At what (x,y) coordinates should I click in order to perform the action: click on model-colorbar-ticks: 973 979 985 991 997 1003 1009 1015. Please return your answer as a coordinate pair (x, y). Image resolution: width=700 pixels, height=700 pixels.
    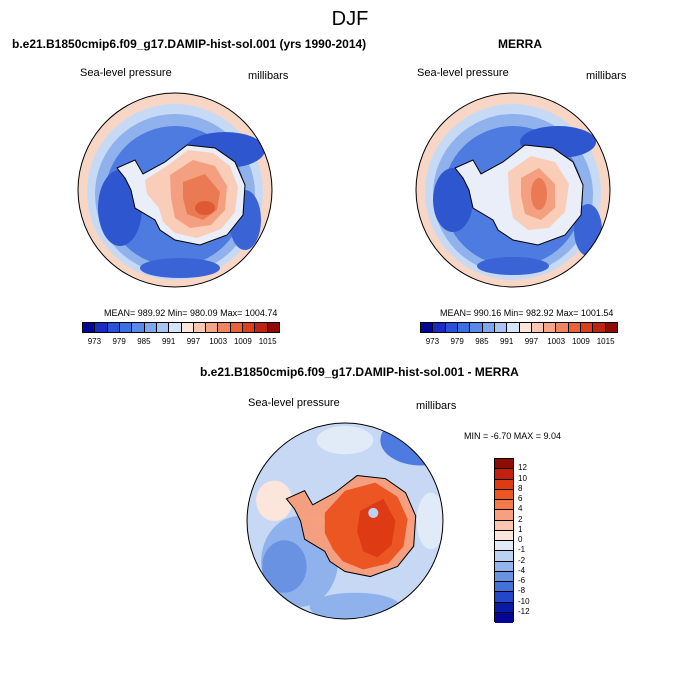
    Looking at the image, I should click on (181, 343).